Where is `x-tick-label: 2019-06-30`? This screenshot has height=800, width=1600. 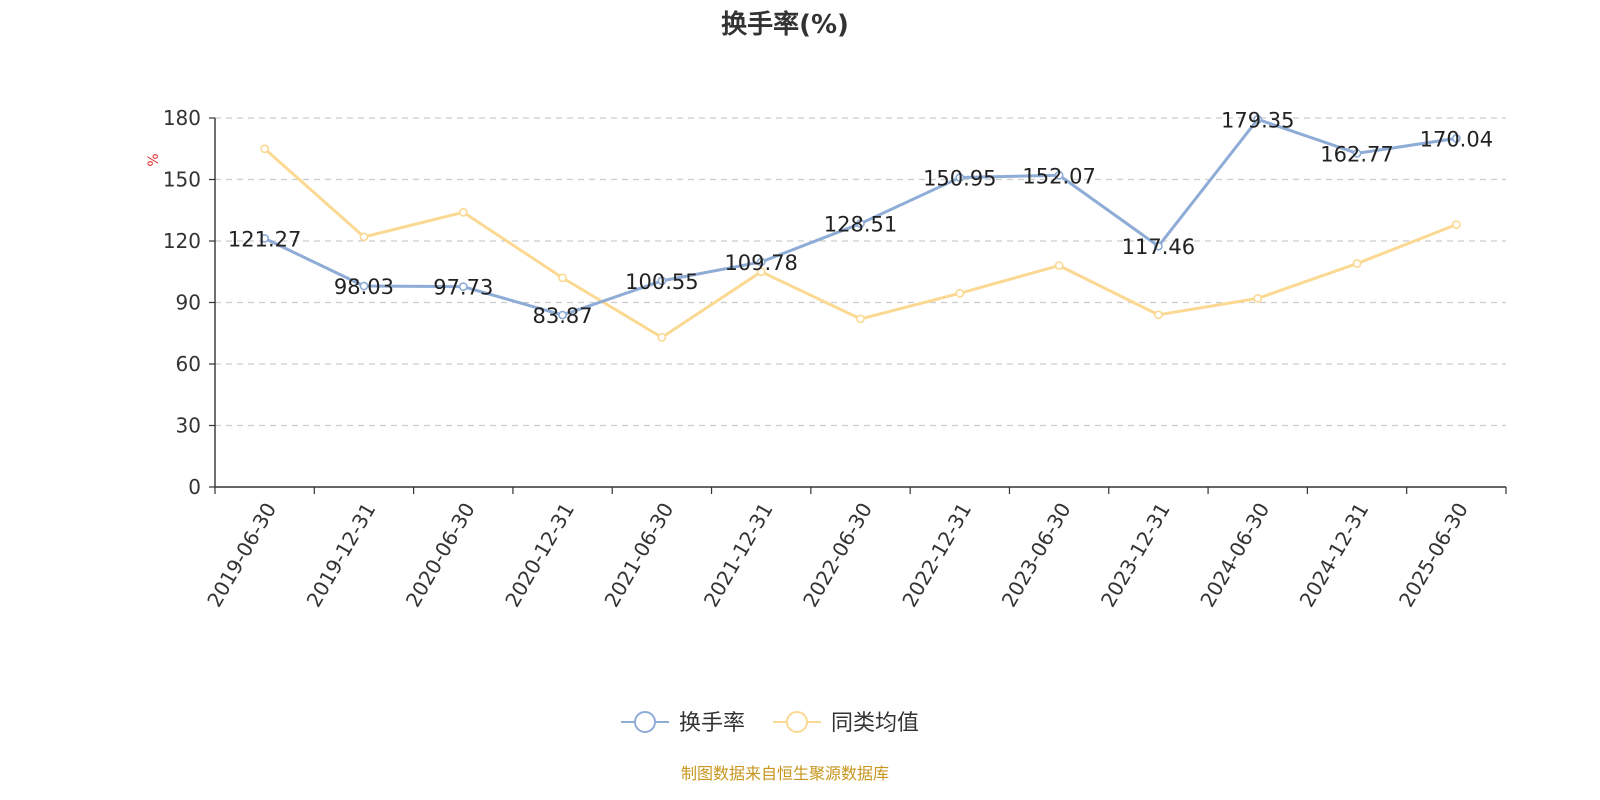
x-tick-label: 2019-06-30 is located at coordinates (241, 555).